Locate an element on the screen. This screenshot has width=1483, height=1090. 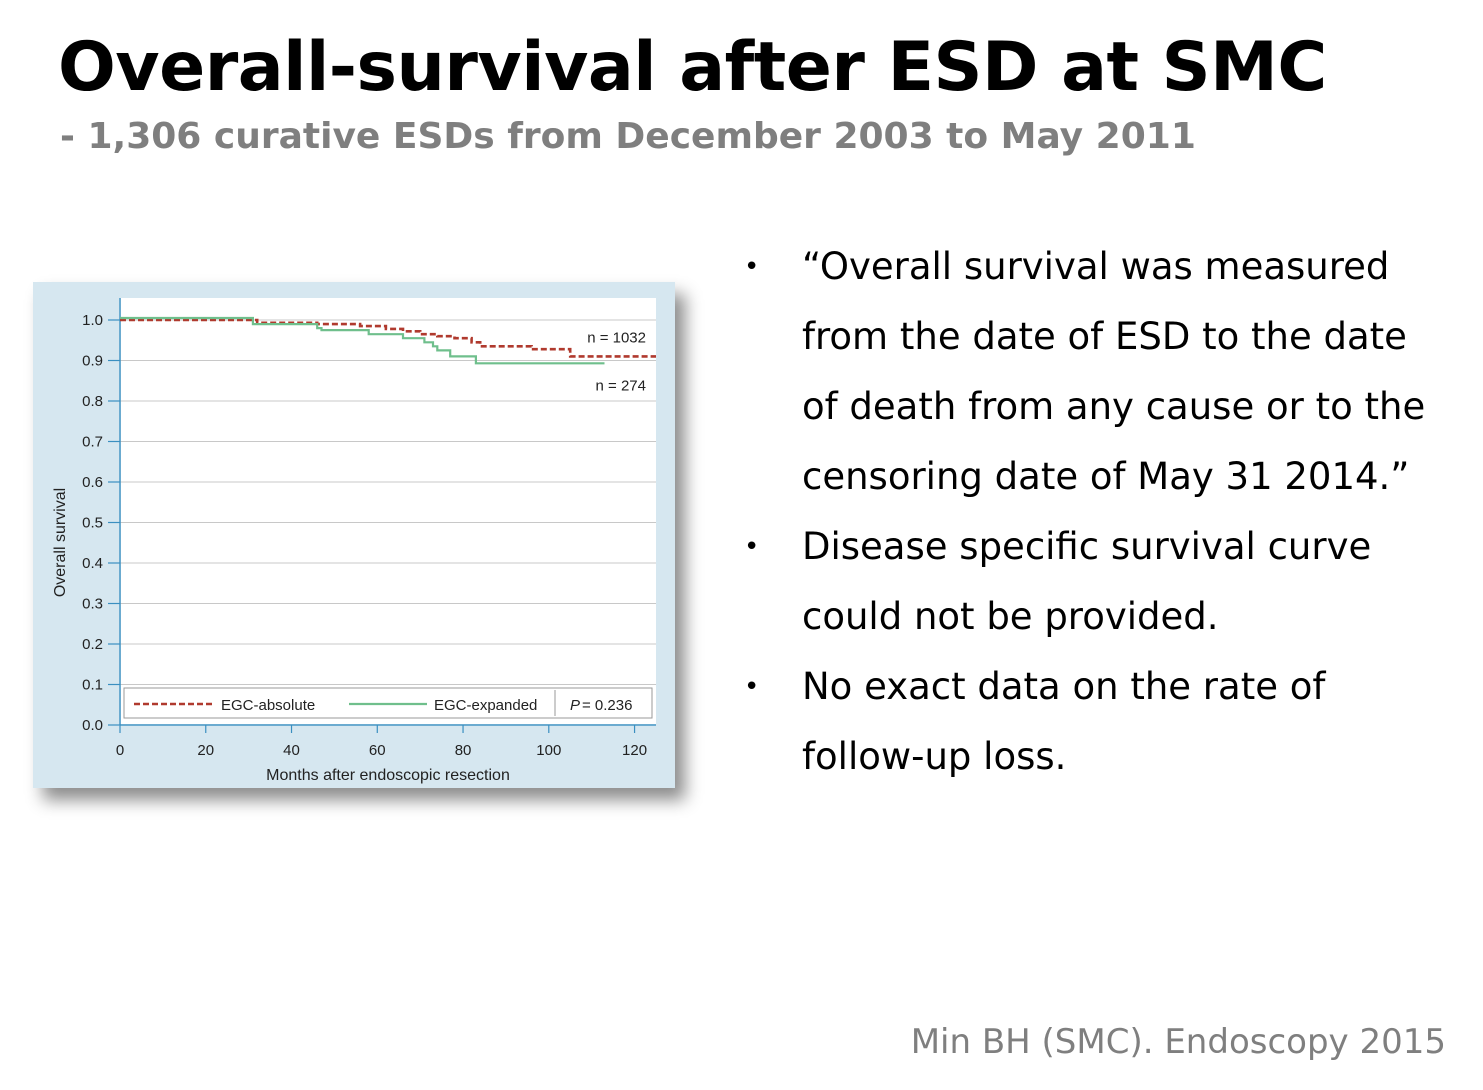
y-tick-label: 0.7 is located at coordinates (92, 442).